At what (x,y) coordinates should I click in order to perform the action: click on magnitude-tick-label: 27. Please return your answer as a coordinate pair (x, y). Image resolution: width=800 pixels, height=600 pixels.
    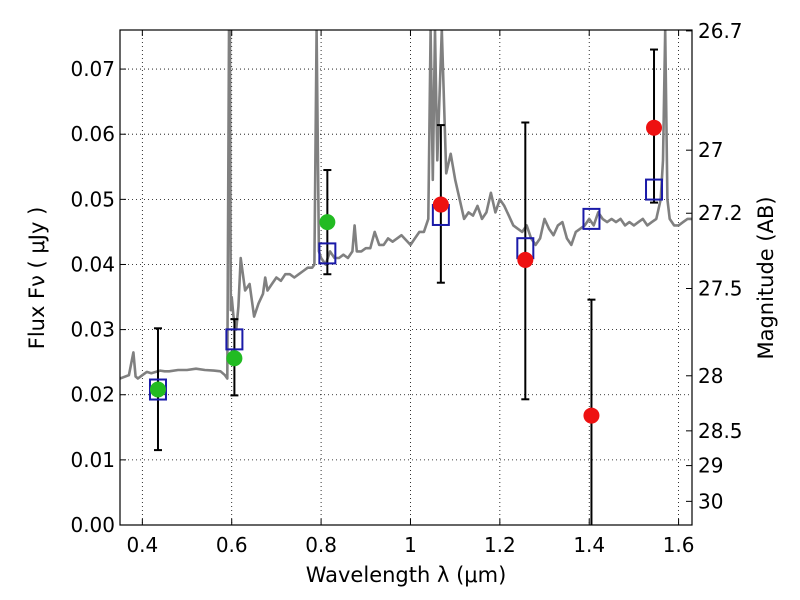
    Looking at the image, I should click on (710, 150).